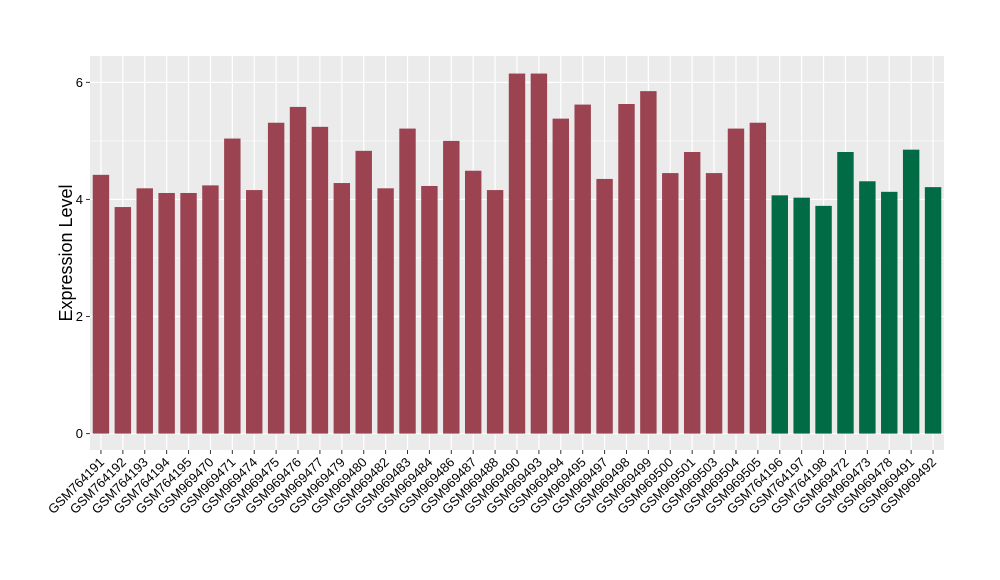 This screenshot has width=1000, height=580. Describe the element at coordinates (889, 312) in the screenshot. I see `bar-GSM969478` at that location.